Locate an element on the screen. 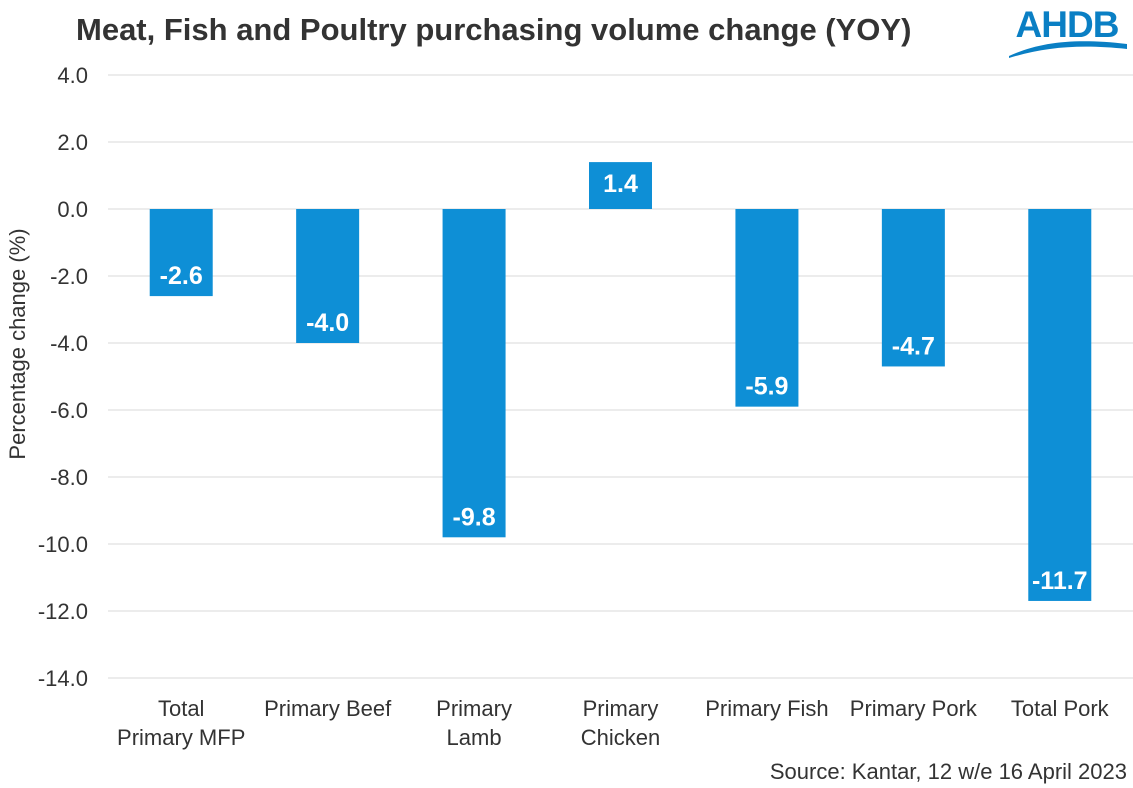  y-tick-label: -8.0 is located at coordinates (69, 477).